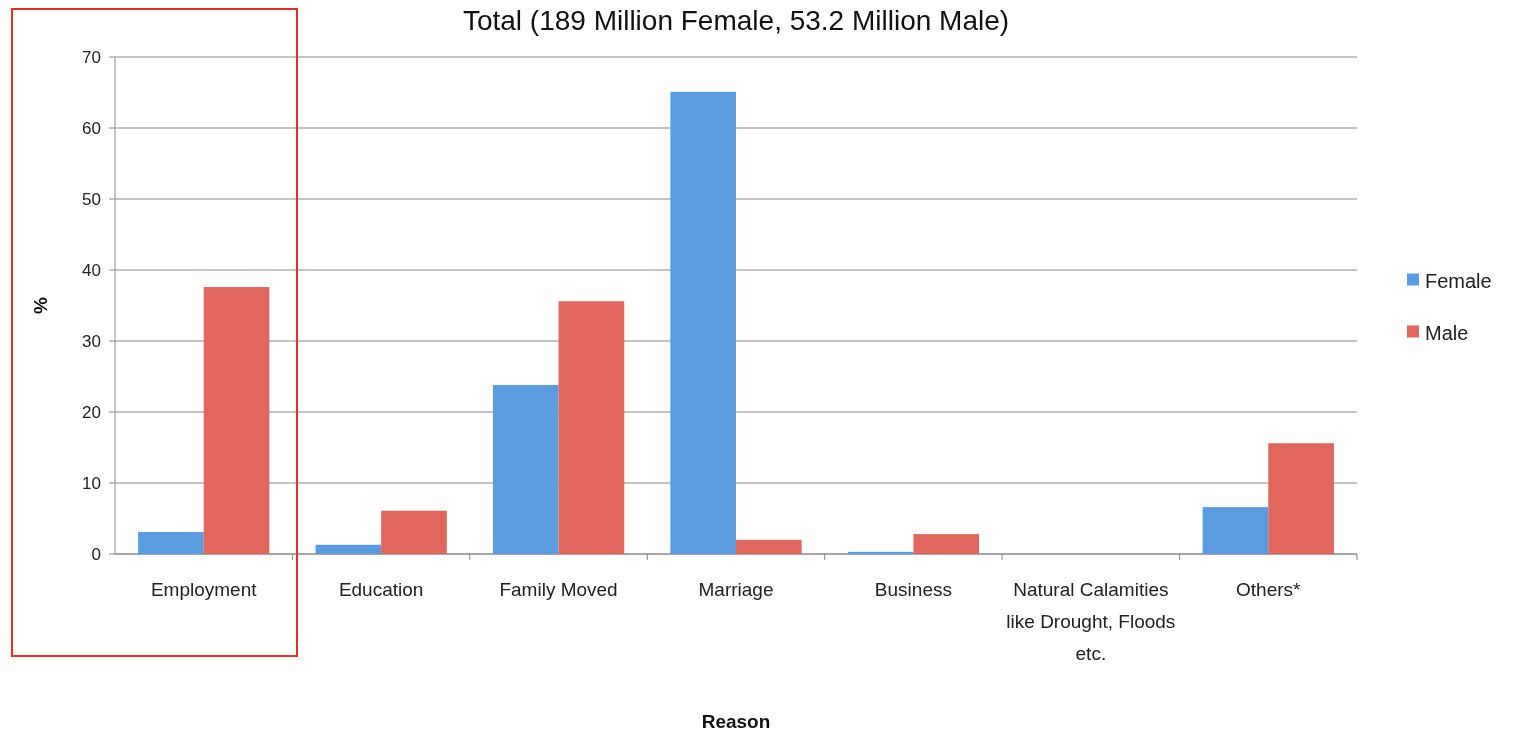 This screenshot has width=1517, height=739. I want to click on legend-label: Male, so click(1447, 332).